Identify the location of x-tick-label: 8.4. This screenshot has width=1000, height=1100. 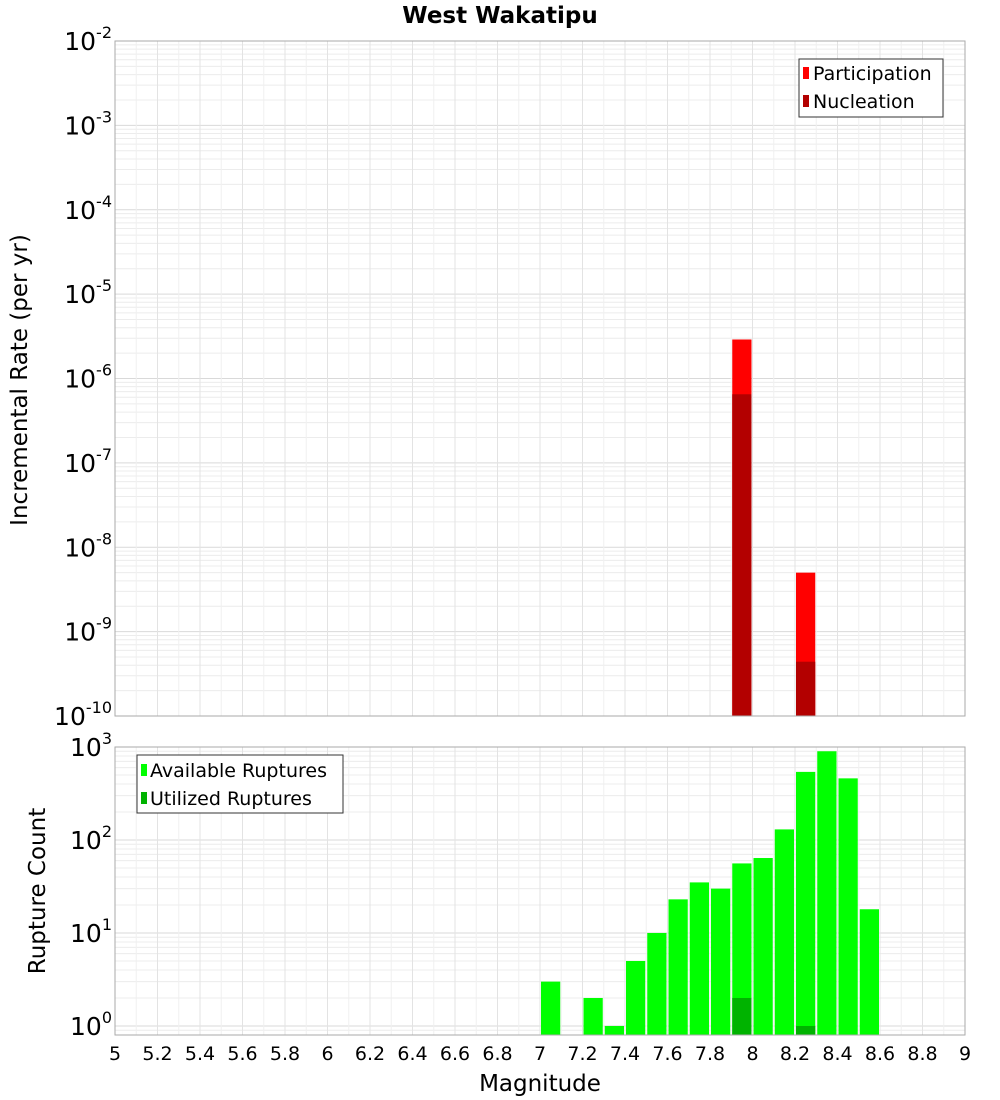
(837, 1054).